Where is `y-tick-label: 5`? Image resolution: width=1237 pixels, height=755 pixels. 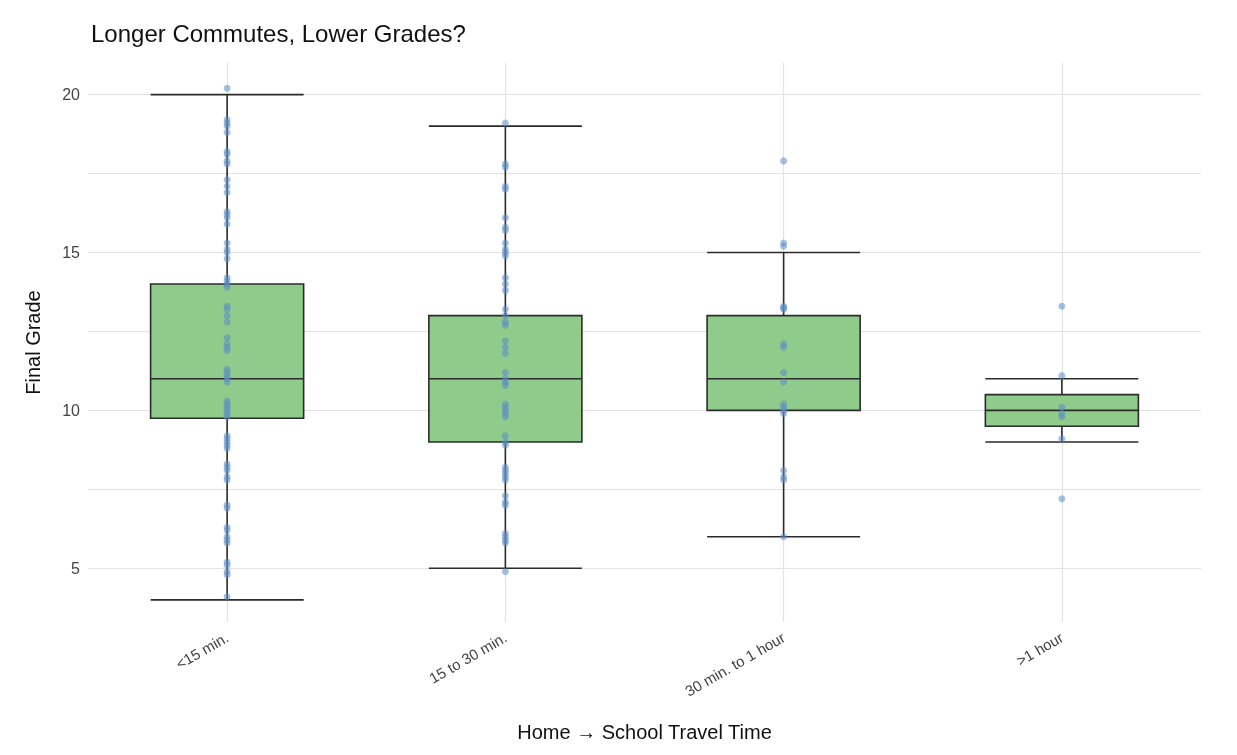
y-tick-label: 5 is located at coordinates (76, 568).